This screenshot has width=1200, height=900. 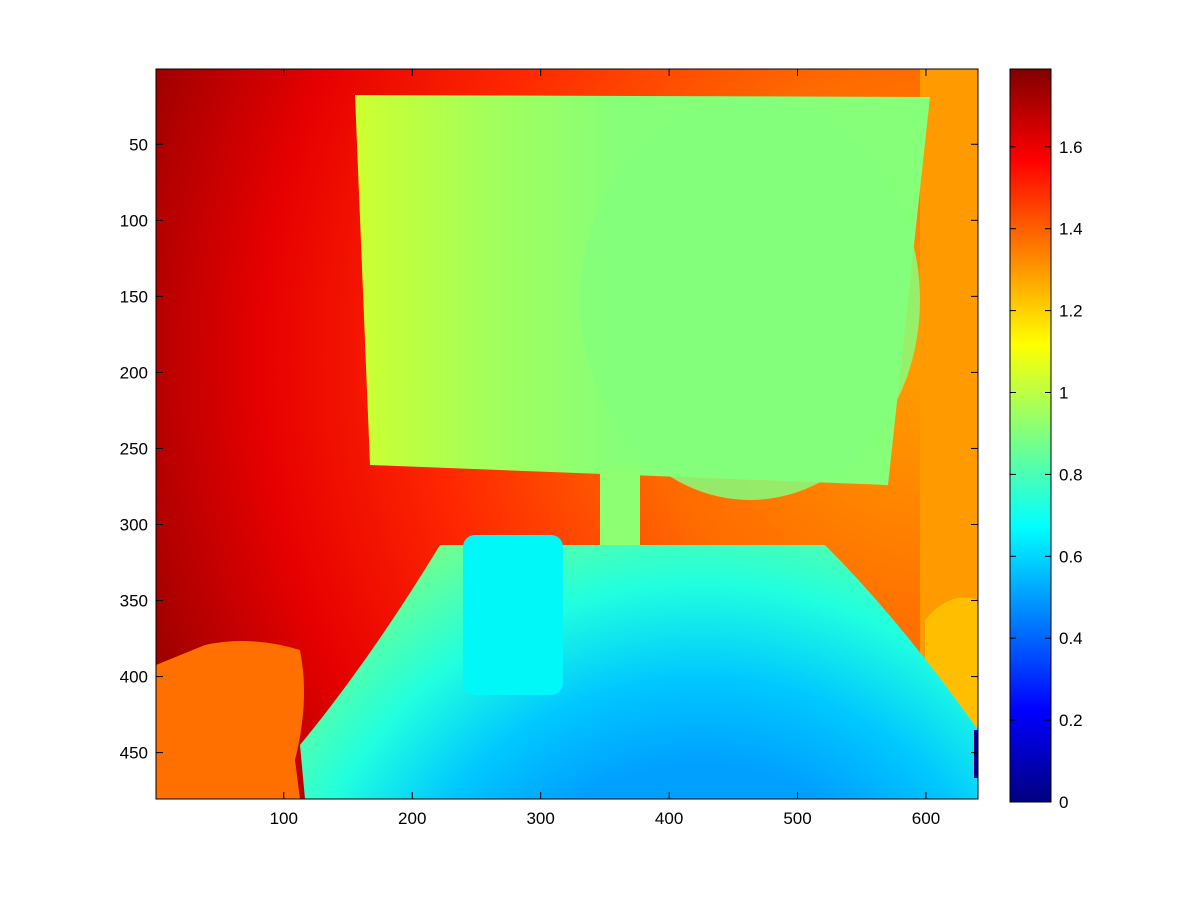 What do you see at coordinates (134, 524) in the screenshot?
I see `y-tick-label: 300` at bounding box center [134, 524].